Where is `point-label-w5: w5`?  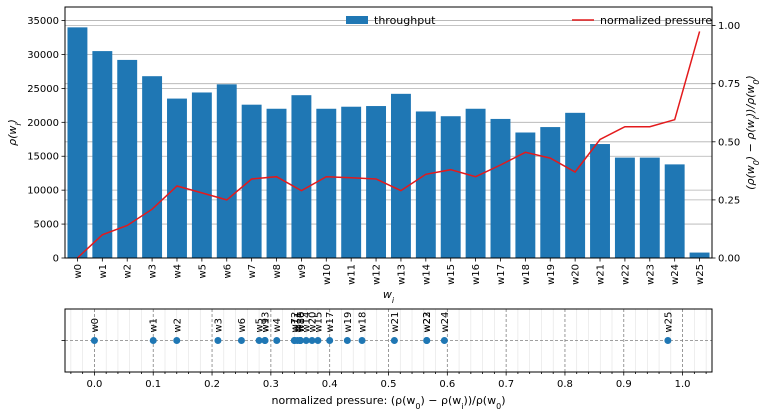
point-label-w5: w5 is located at coordinates (260, 325).